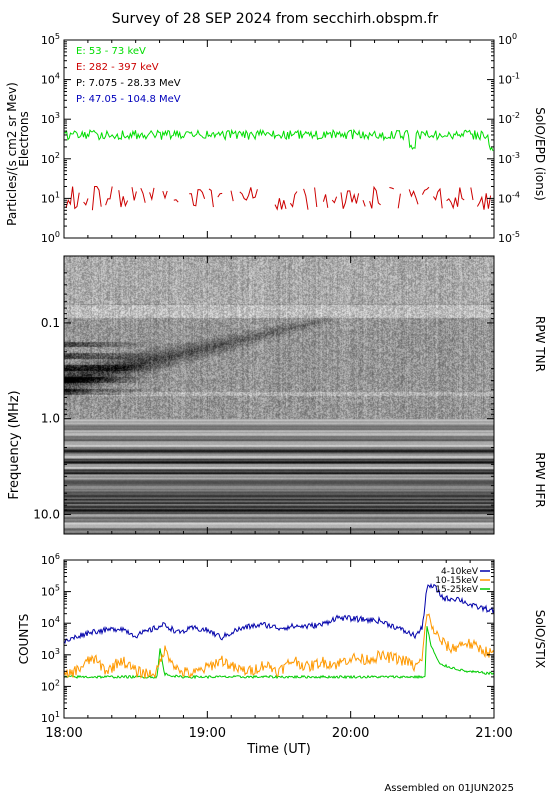 This screenshot has height=800, width=550. I want to click on epd-tick-label-right: 10⁻⁵, so click(509, 237).